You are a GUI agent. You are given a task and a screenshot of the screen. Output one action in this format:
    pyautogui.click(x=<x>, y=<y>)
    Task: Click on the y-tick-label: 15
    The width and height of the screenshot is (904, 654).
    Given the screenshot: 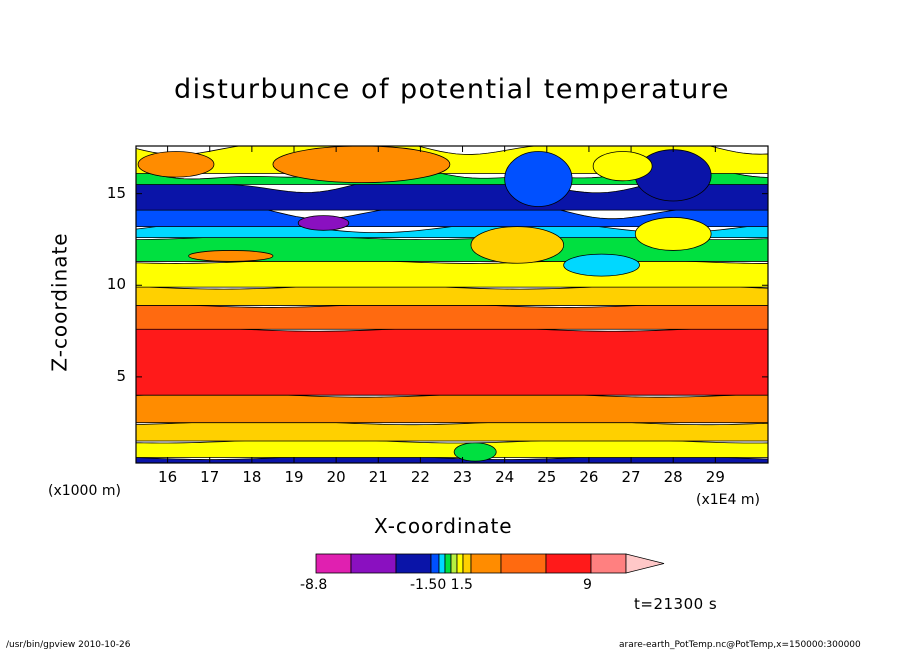 What is the action you would take?
    pyautogui.click(x=116, y=192)
    